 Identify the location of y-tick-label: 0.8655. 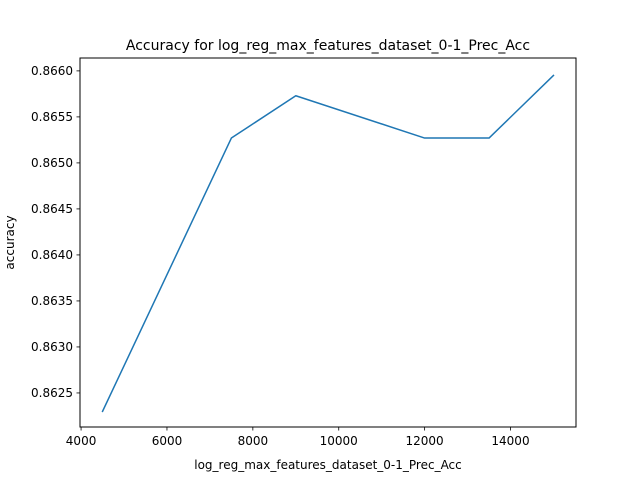
(52, 117).